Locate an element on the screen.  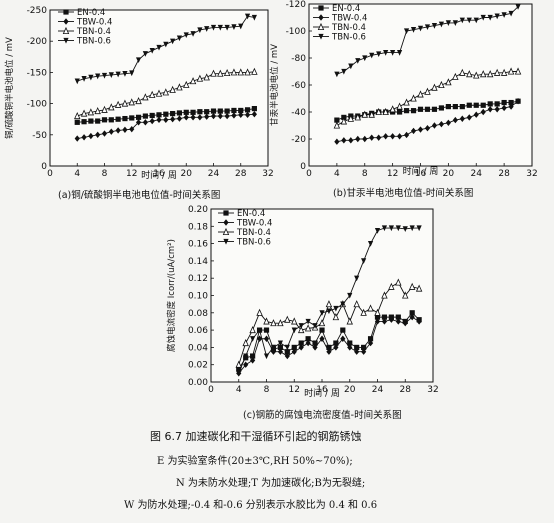
legend-label-EN-0.4: EN-0.4 is located at coordinates (346, 9).